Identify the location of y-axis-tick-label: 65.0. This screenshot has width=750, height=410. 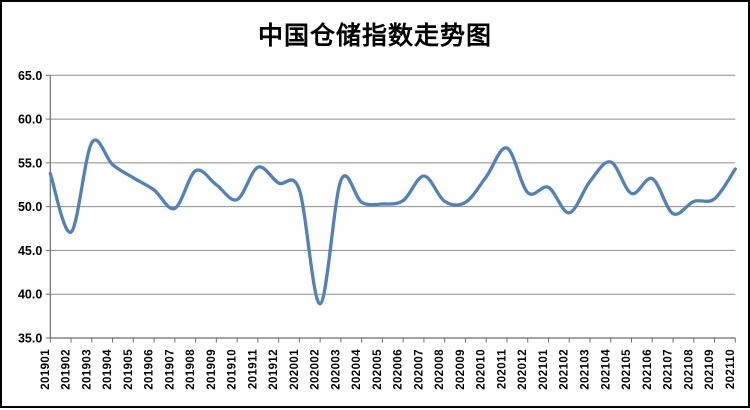
(30, 76).